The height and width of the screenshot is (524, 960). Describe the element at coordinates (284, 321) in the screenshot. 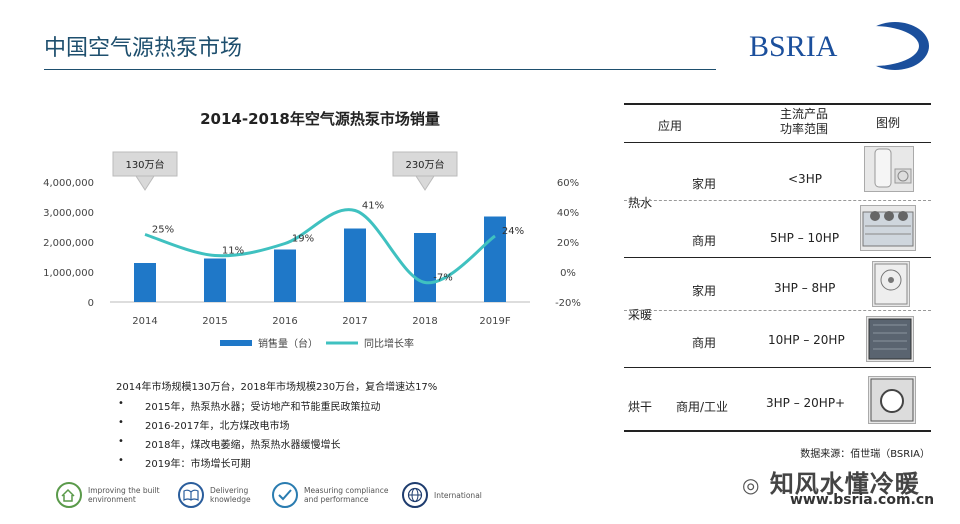

I see `x-tick-label: 2016` at that location.